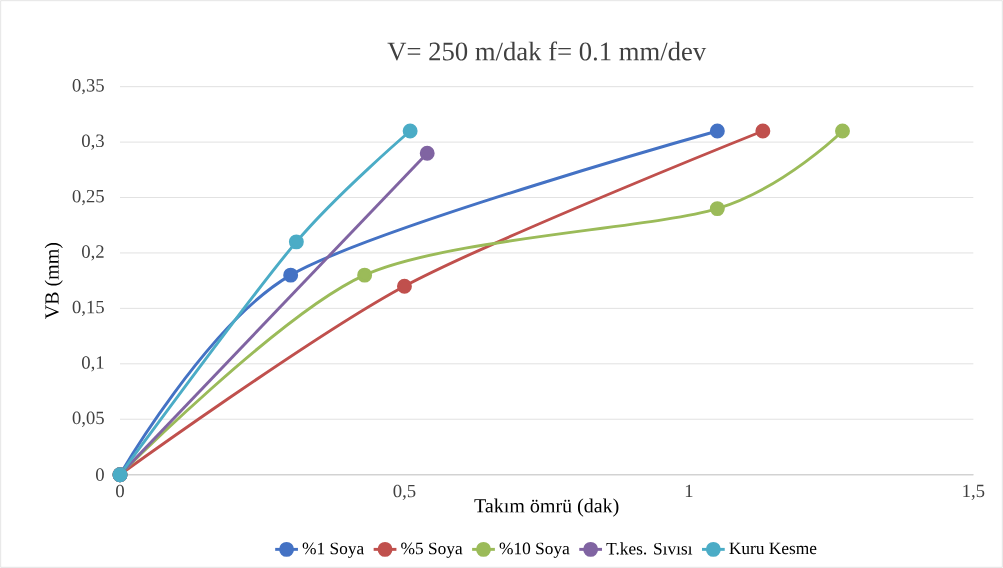  What do you see at coordinates (88, 197) in the screenshot?
I see `y-tick-label: 0,25` at bounding box center [88, 197].